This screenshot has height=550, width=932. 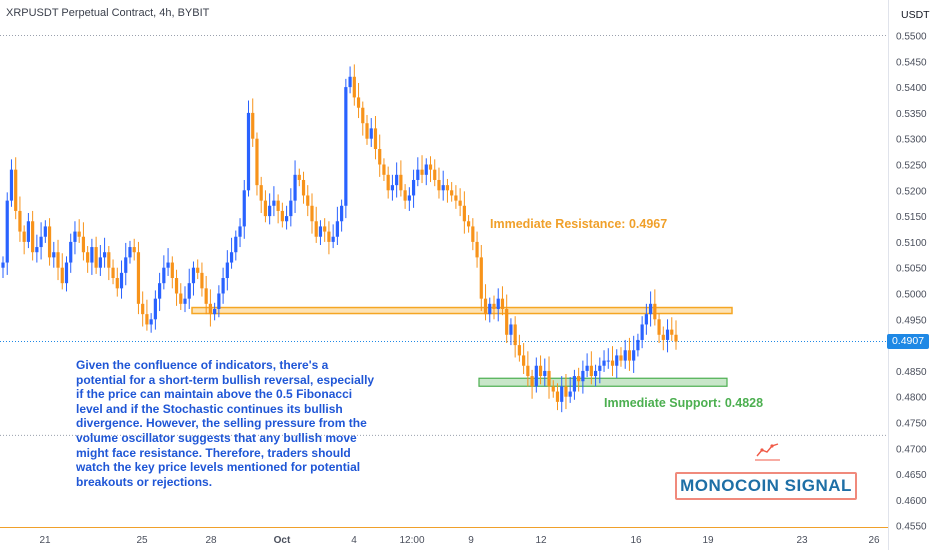 What do you see at coordinates (911, 114) in the screenshot?
I see `y-tick-label: 0.5350` at bounding box center [911, 114].